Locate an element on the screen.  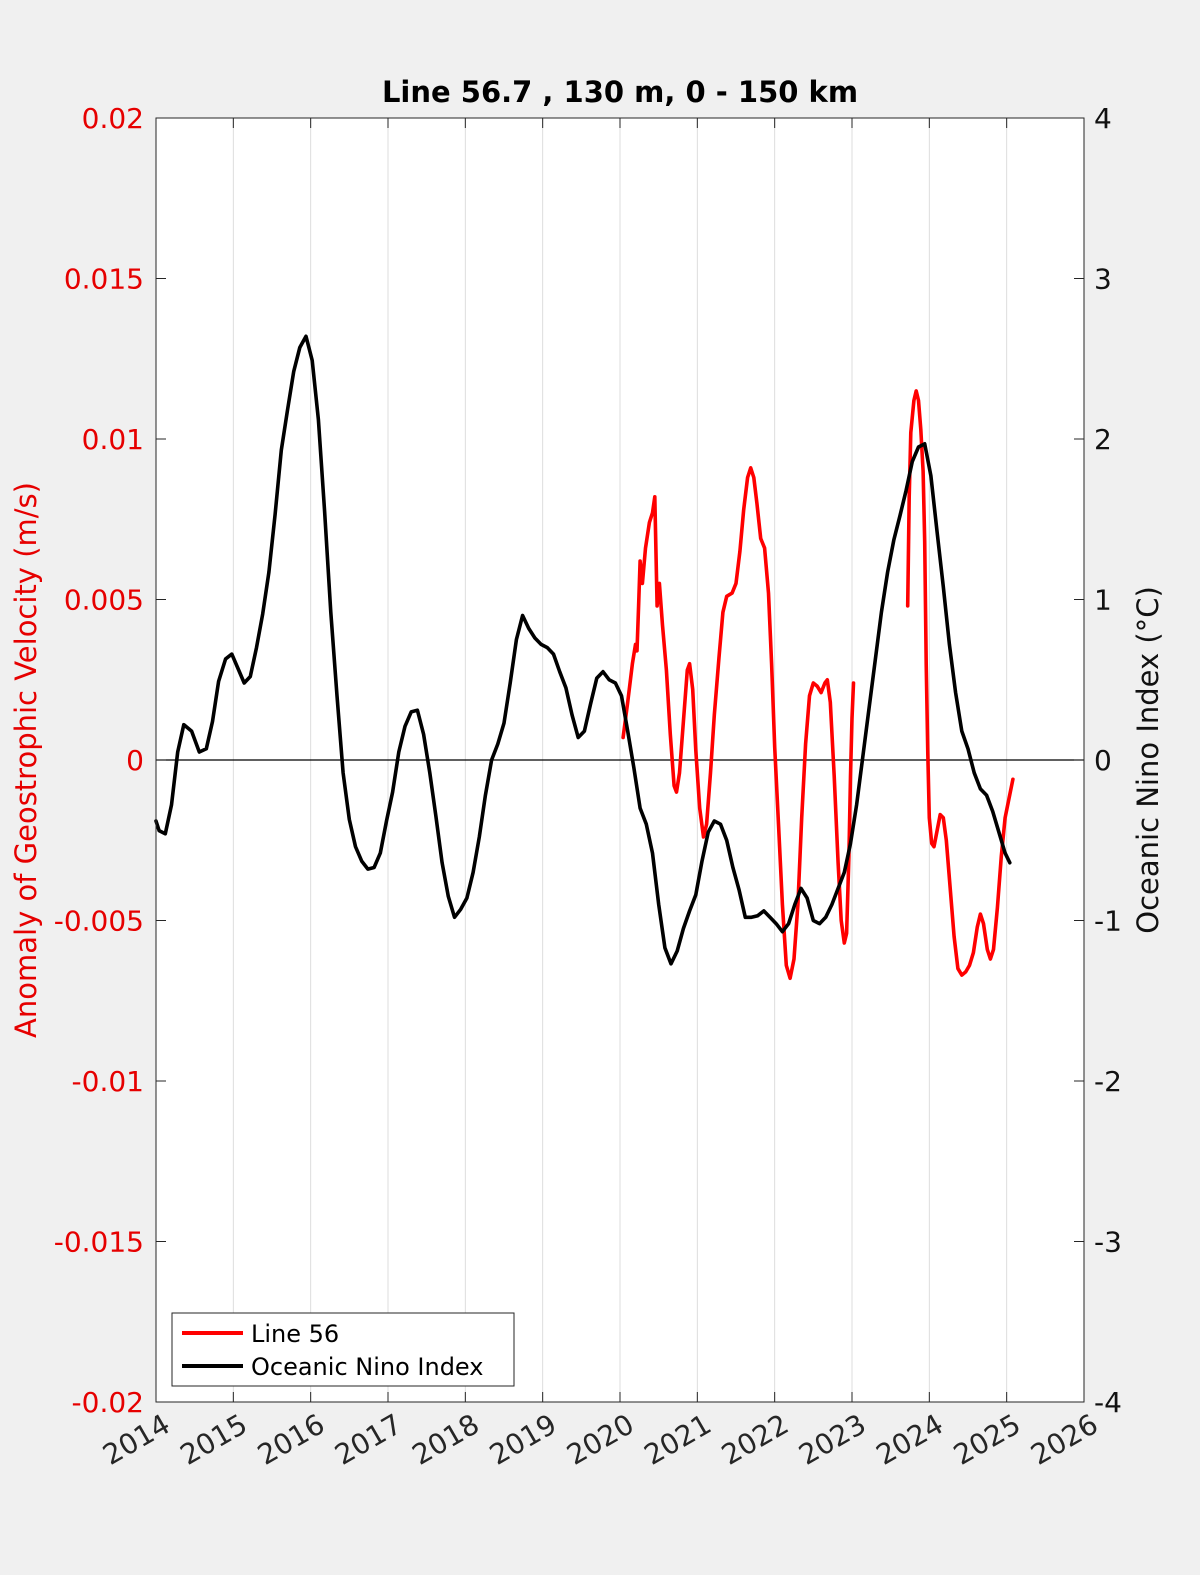
left-y-tick-label: -0.015 is located at coordinates (99, 1242).